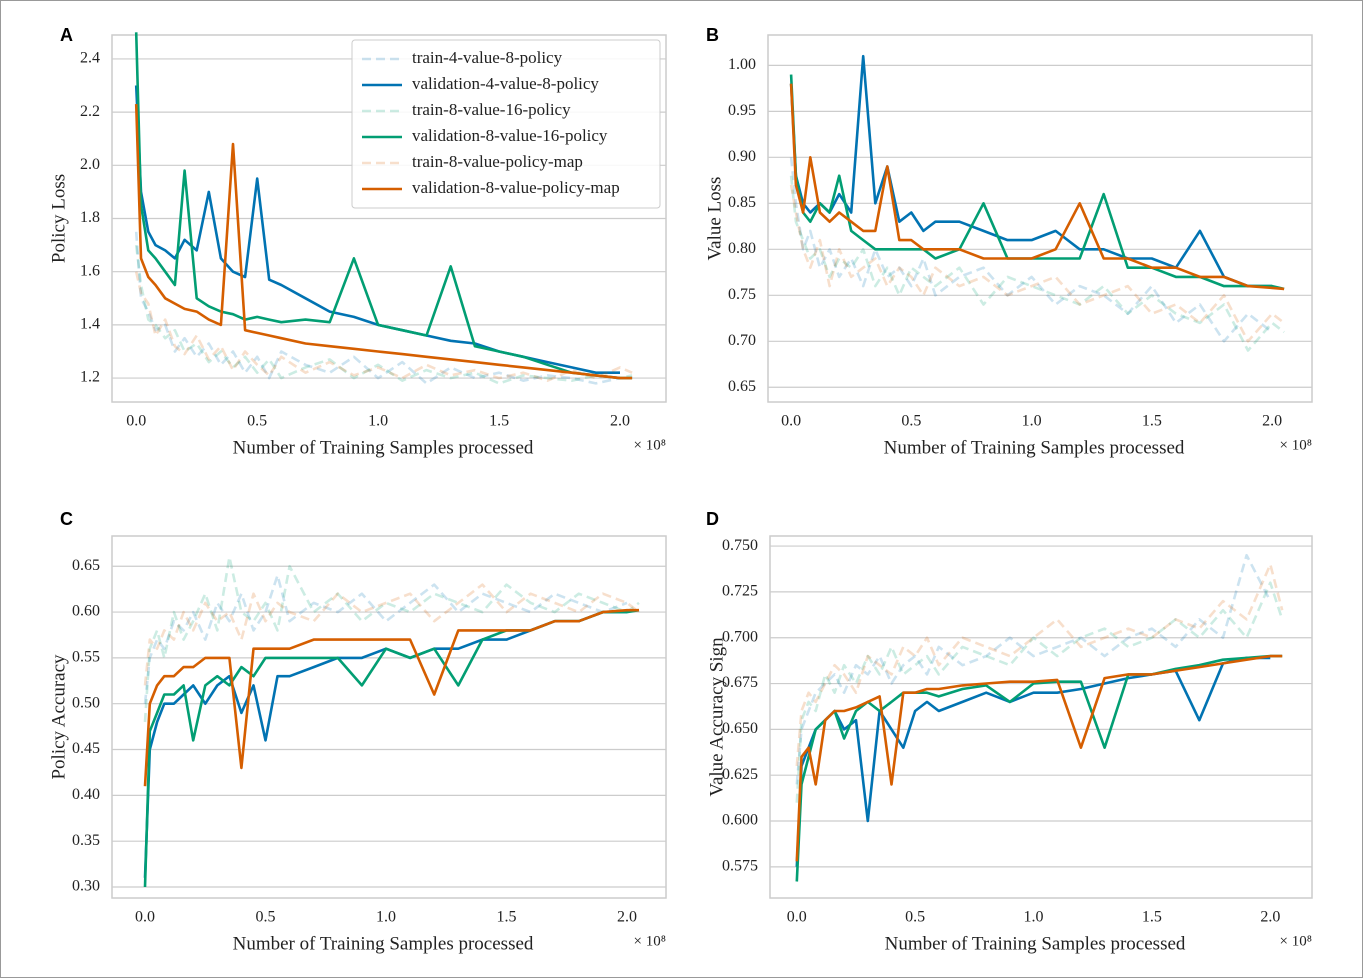 Image resolution: width=1363 pixels, height=978 pixels. Describe the element at coordinates (712, 519) in the screenshot. I see `panel-label: D` at that location.